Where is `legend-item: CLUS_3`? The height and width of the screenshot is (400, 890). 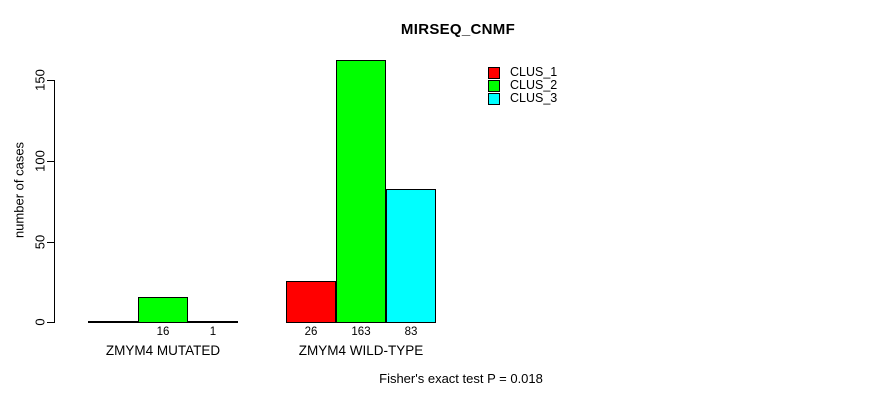 legend-item: CLUS_3 is located at coordinates (522, 98).